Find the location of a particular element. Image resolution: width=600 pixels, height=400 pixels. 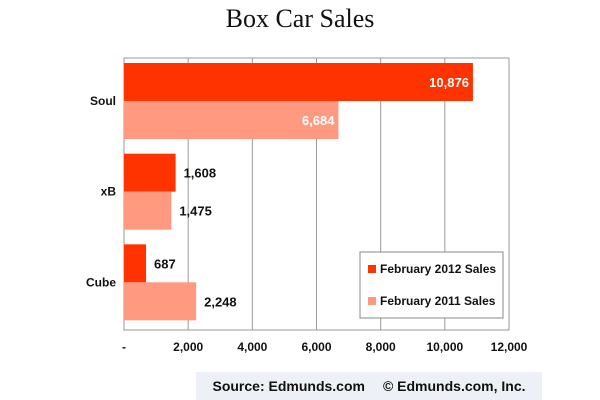

data-label: 10,876 is located at coordinates (449, 82).